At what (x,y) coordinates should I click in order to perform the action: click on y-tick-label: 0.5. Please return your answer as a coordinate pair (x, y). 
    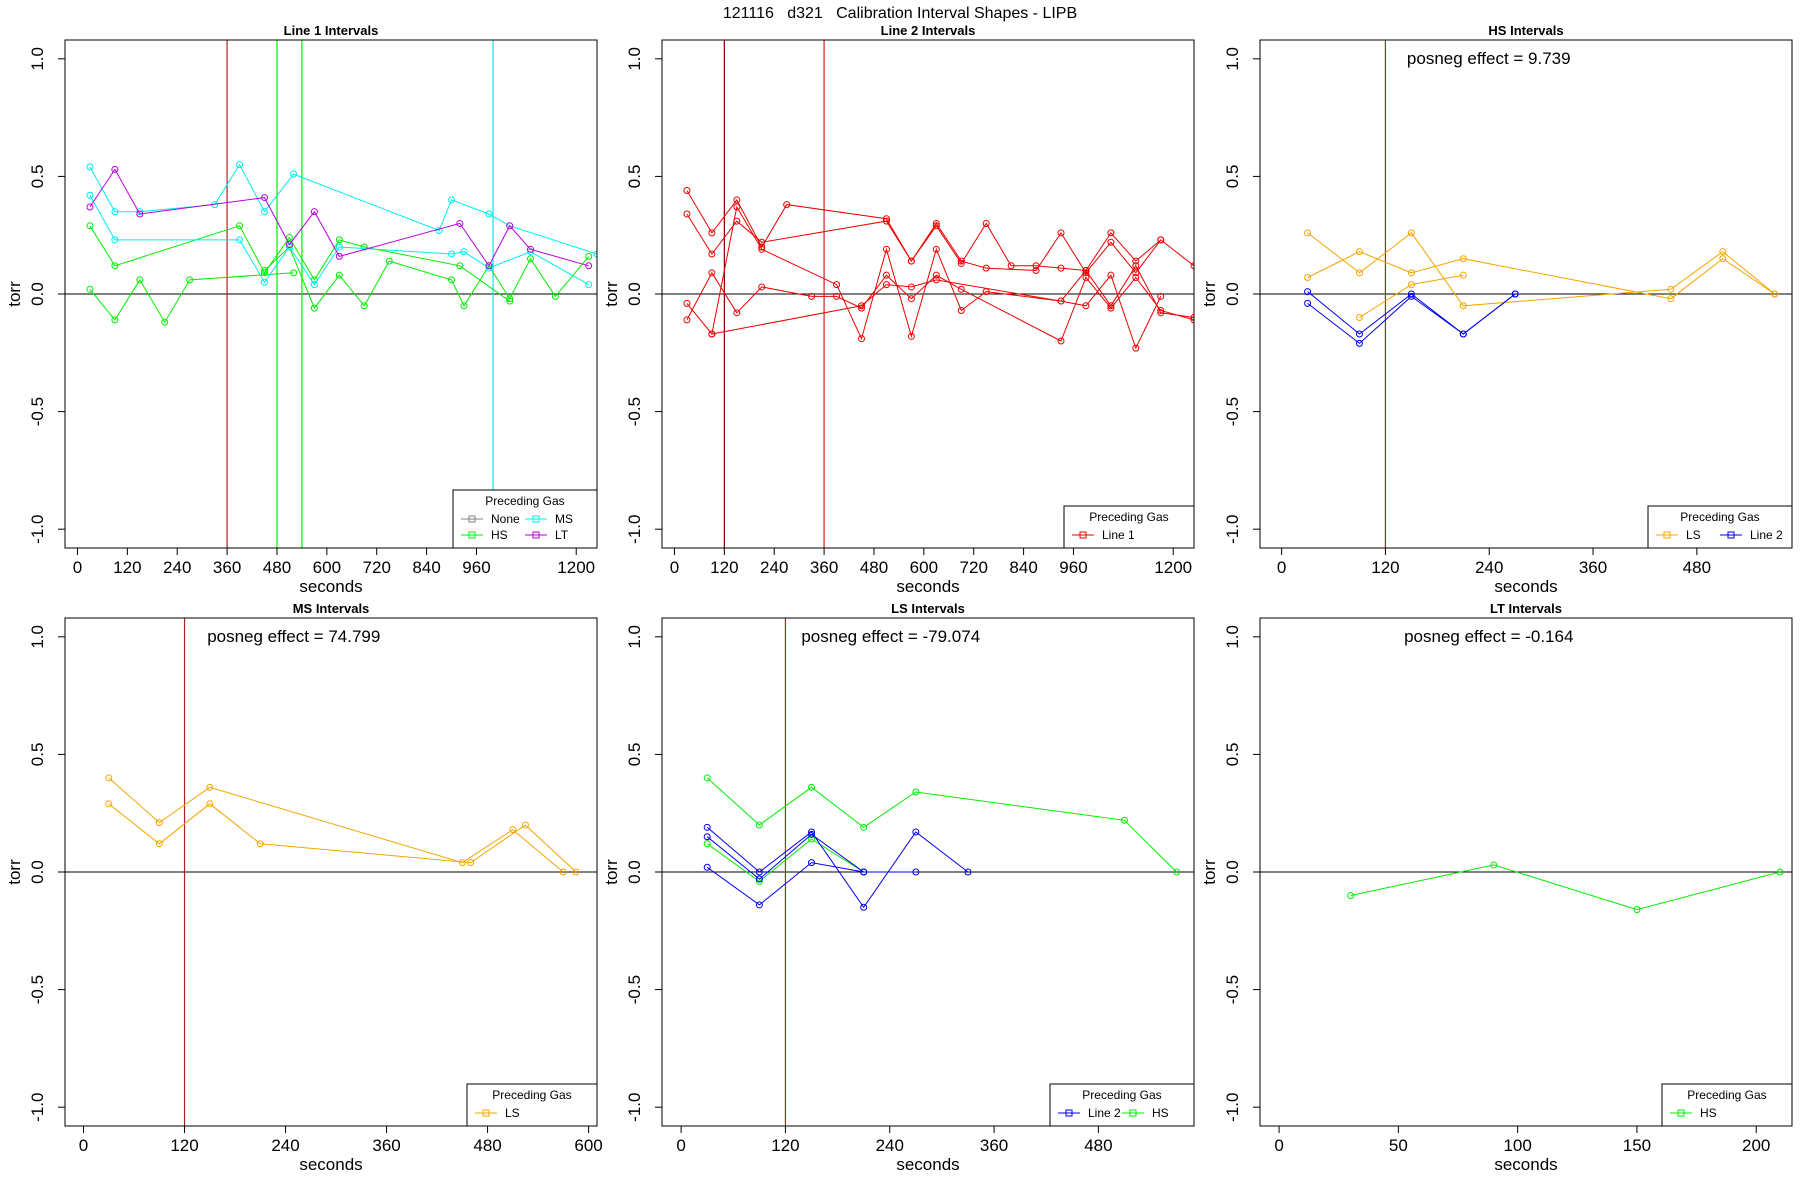
    Looking at the image, I should click on (1232, 177).